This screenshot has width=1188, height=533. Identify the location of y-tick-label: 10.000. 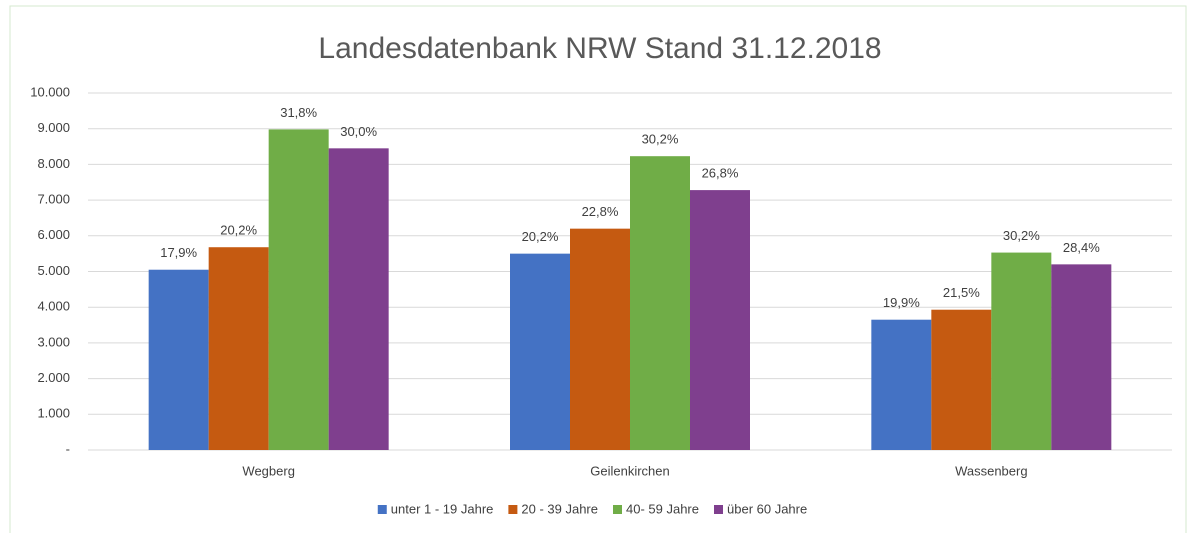
(50, 91).